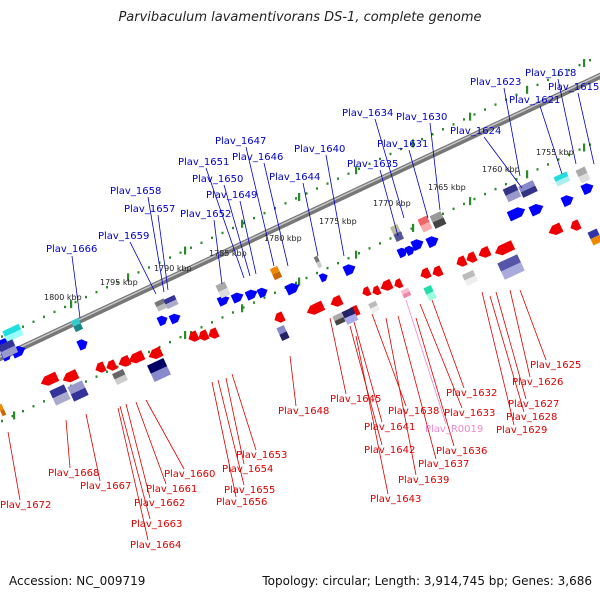 The image size is (600, 600). I want to click on gene-label-forward: Plav_1618, so click(550, 73).